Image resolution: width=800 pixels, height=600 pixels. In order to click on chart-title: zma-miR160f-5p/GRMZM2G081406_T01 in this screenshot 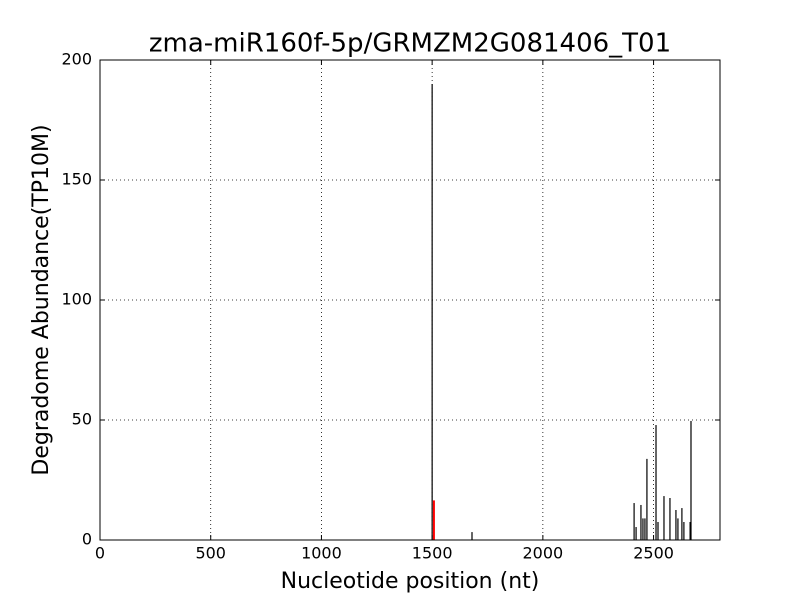, I will do `click(410, 44)`.